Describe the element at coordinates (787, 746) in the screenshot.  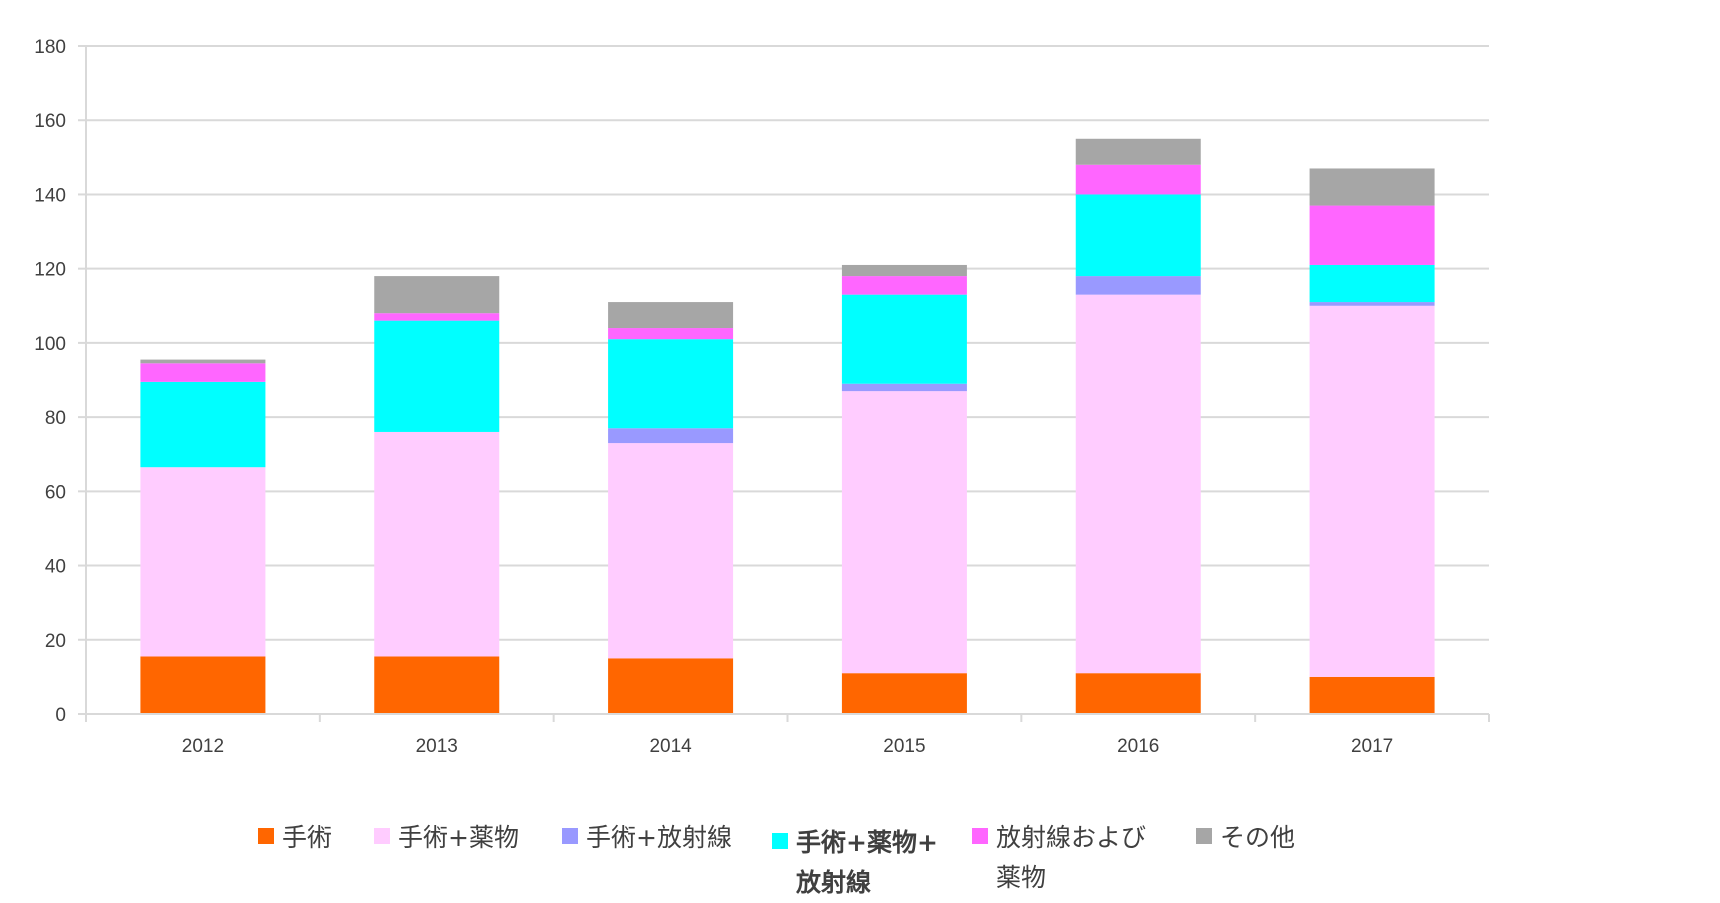
I see `x-axis-tick-labels: 2012 2013 2014 2015 2016 2017` at that location.